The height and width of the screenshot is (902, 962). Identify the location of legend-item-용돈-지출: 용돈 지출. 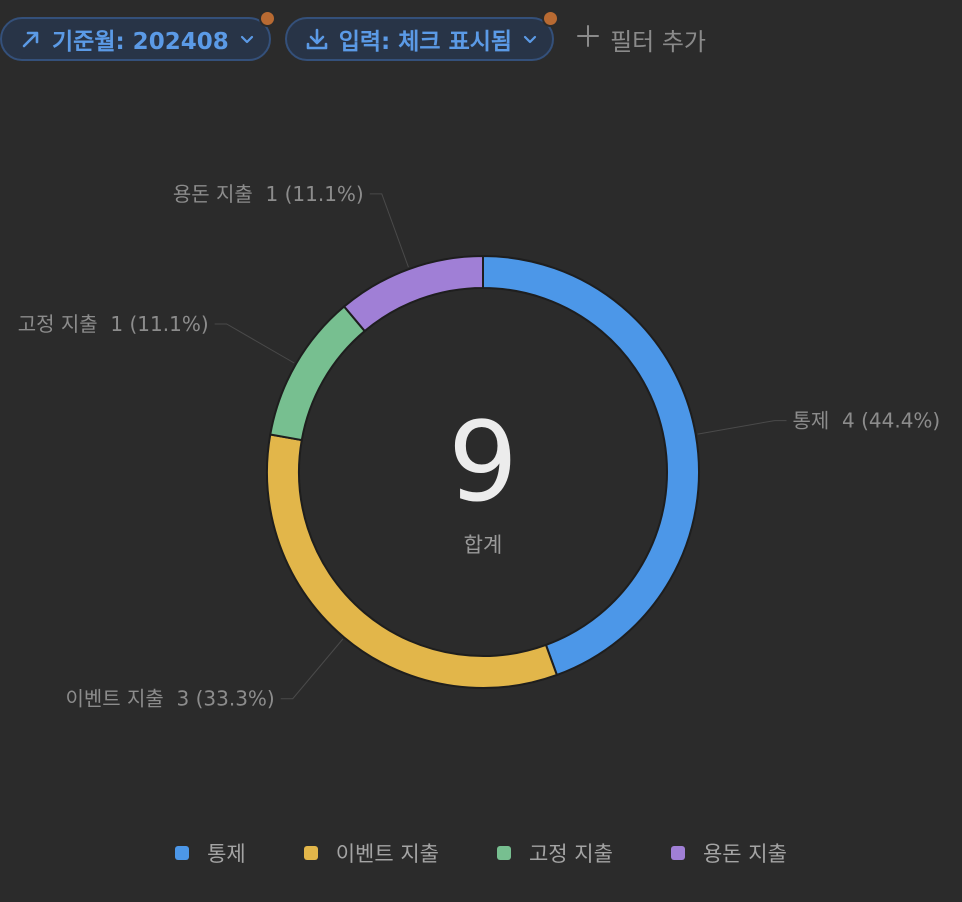
(728, 853).